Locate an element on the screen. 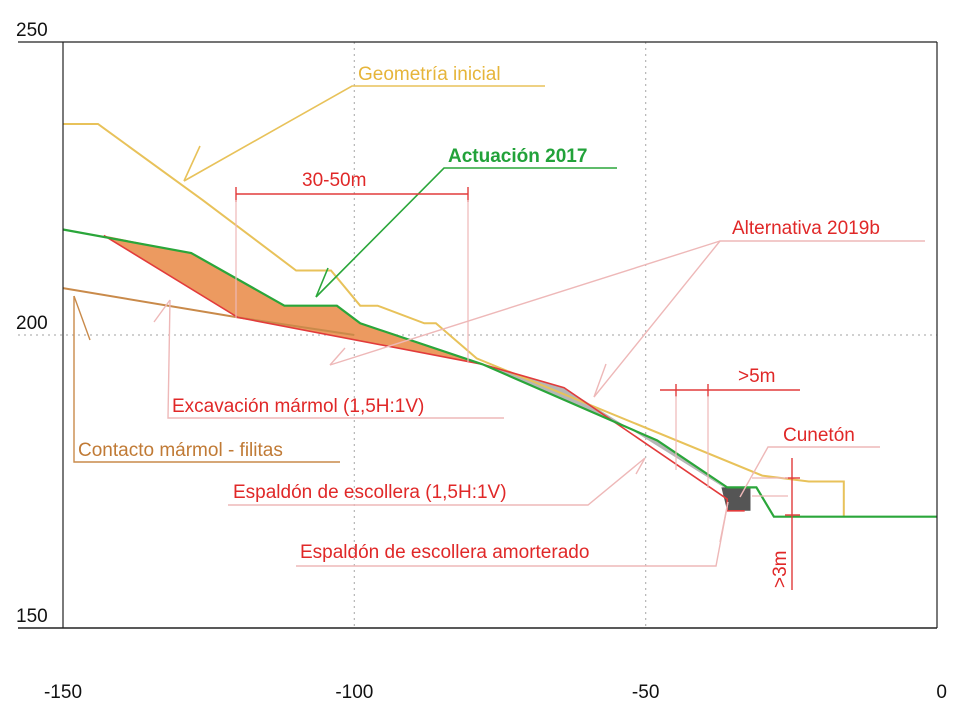  dimension-30-50m-extensions is located at coordinates (352, 281).